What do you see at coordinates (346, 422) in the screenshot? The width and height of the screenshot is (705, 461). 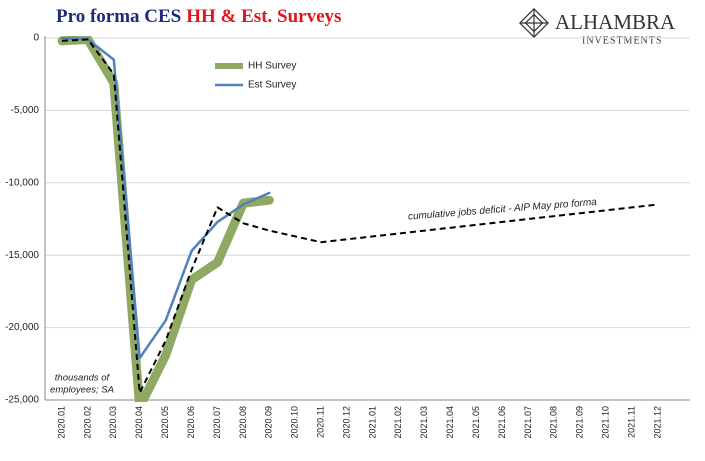 I see `x-tick-label: 2020.12` at bounding box center [346, 422].